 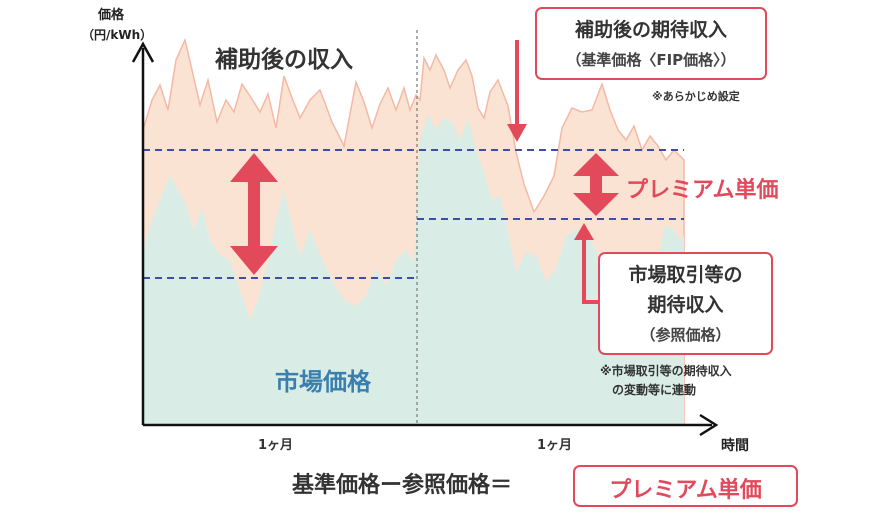 I want to click on x-tick-label-2: 1ヶ月, so click(x=555, y=445).